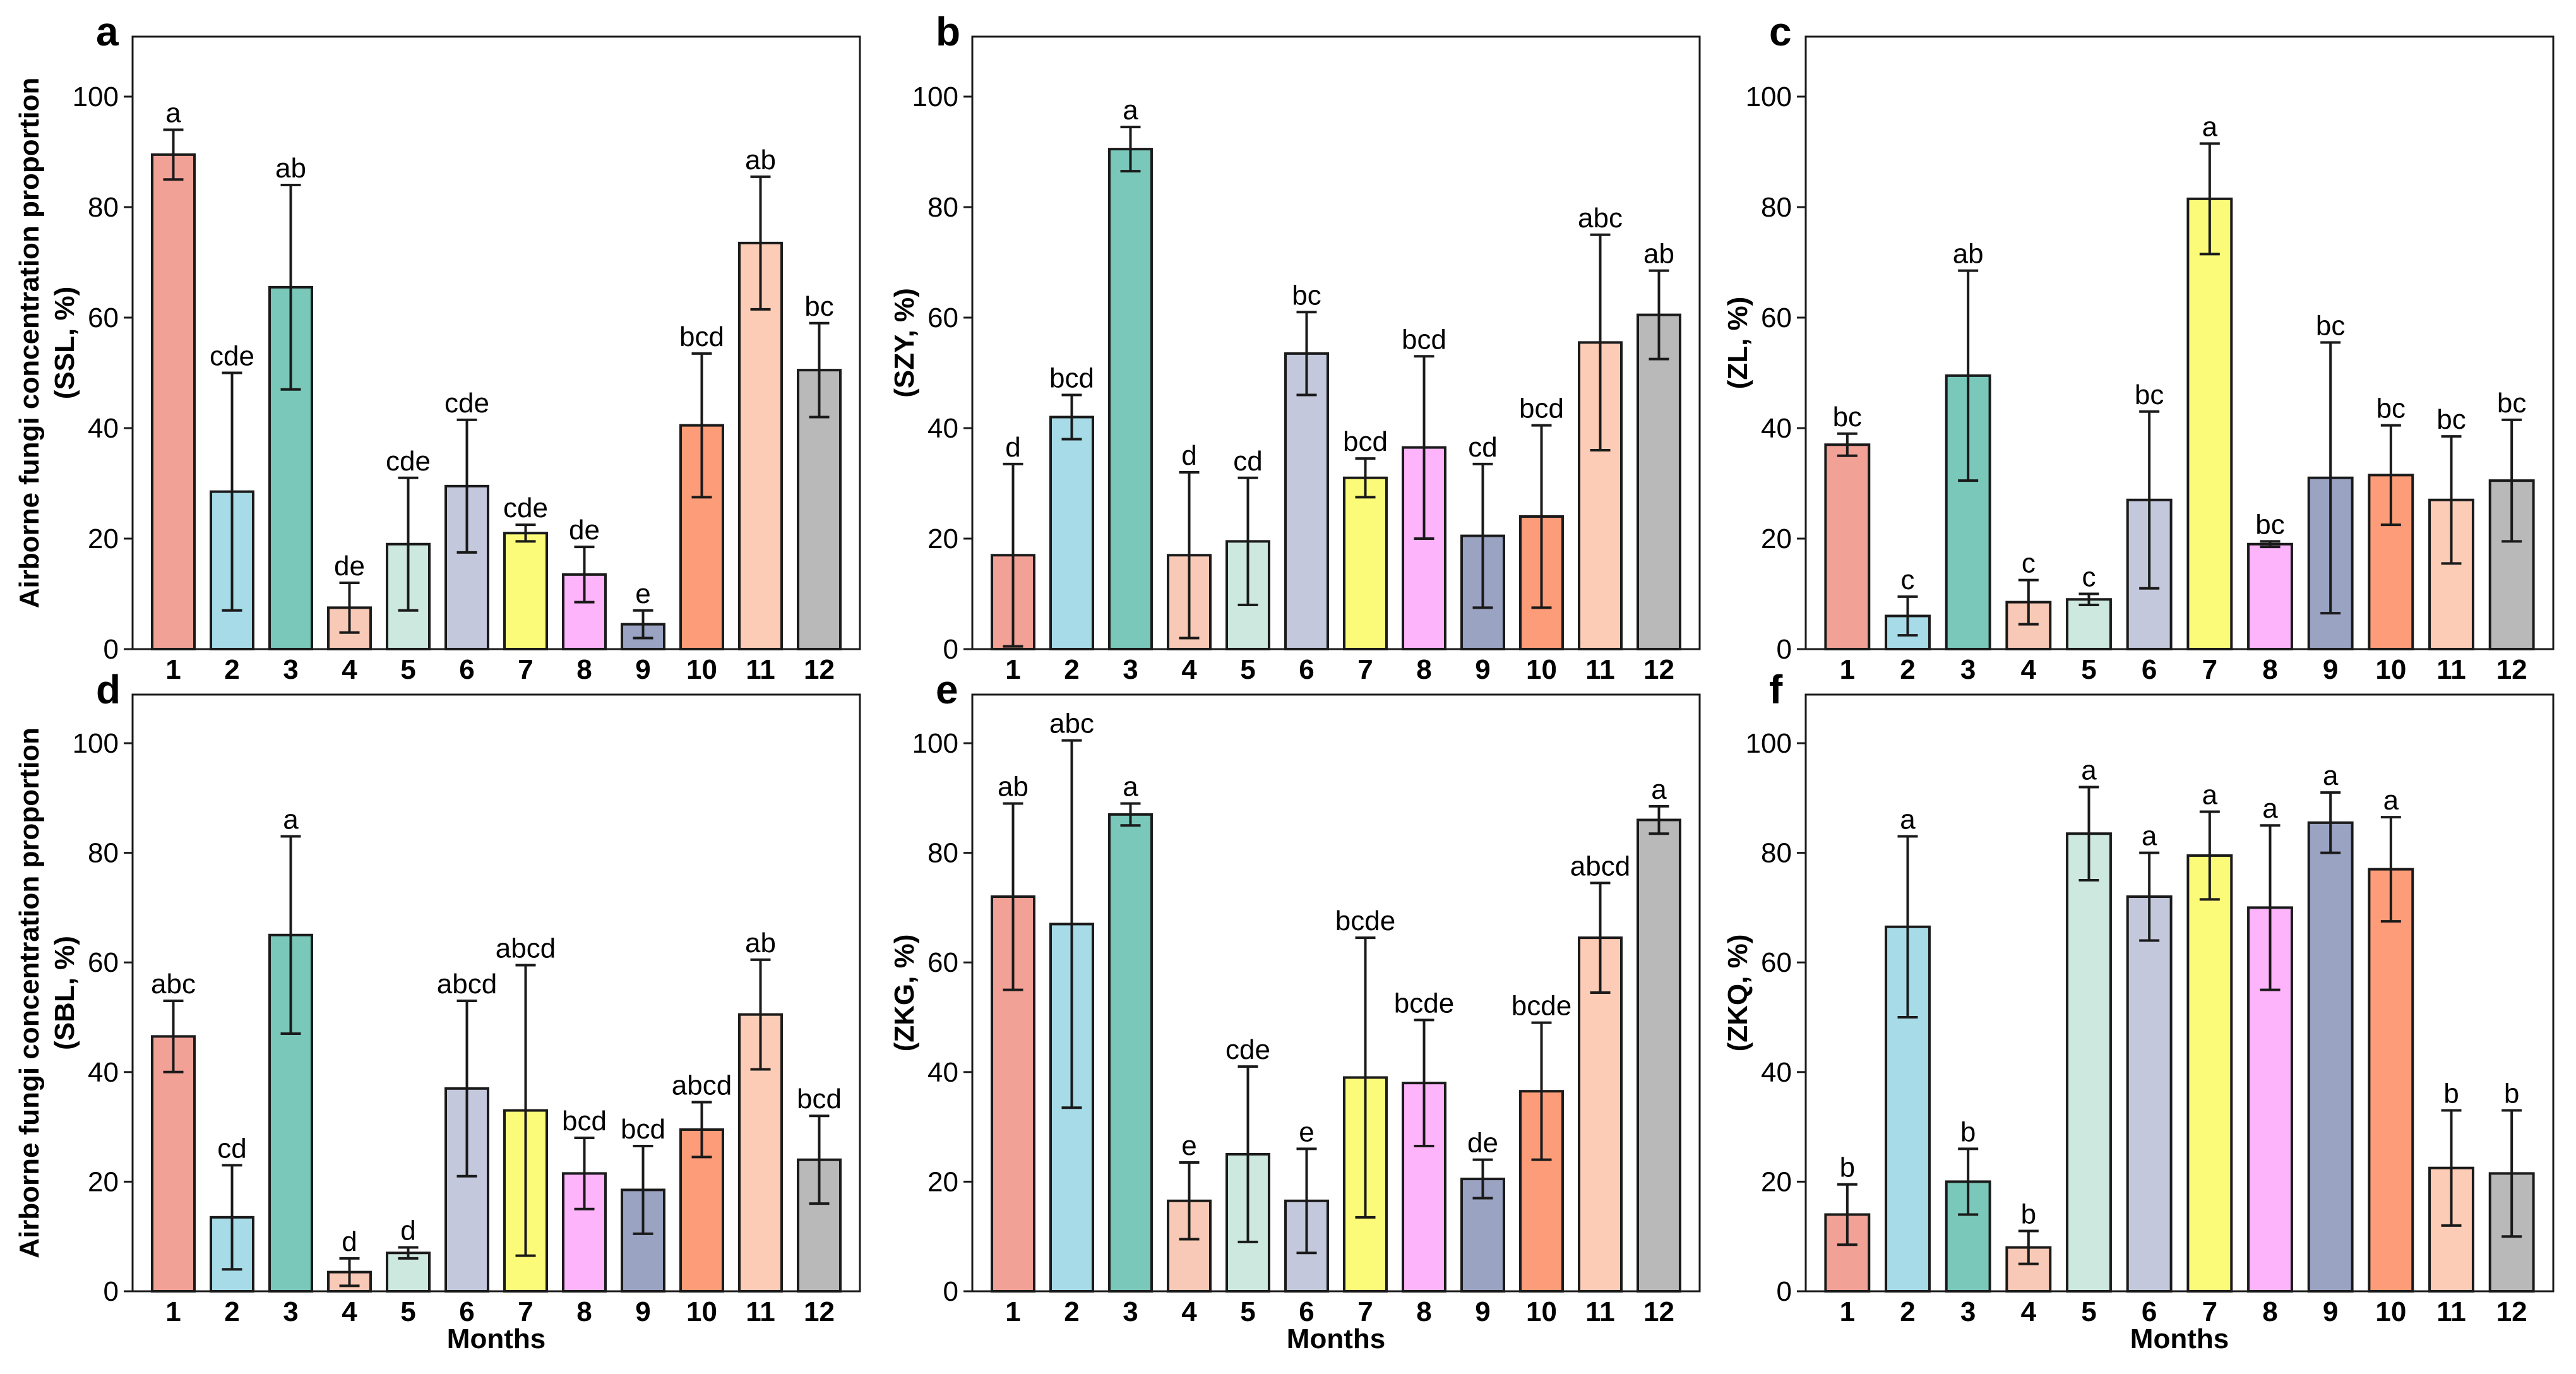  What do you see at coordinates (2029, 563) in the screenshot?
I see `significance-label: c` at bounding box center [2029, 563].